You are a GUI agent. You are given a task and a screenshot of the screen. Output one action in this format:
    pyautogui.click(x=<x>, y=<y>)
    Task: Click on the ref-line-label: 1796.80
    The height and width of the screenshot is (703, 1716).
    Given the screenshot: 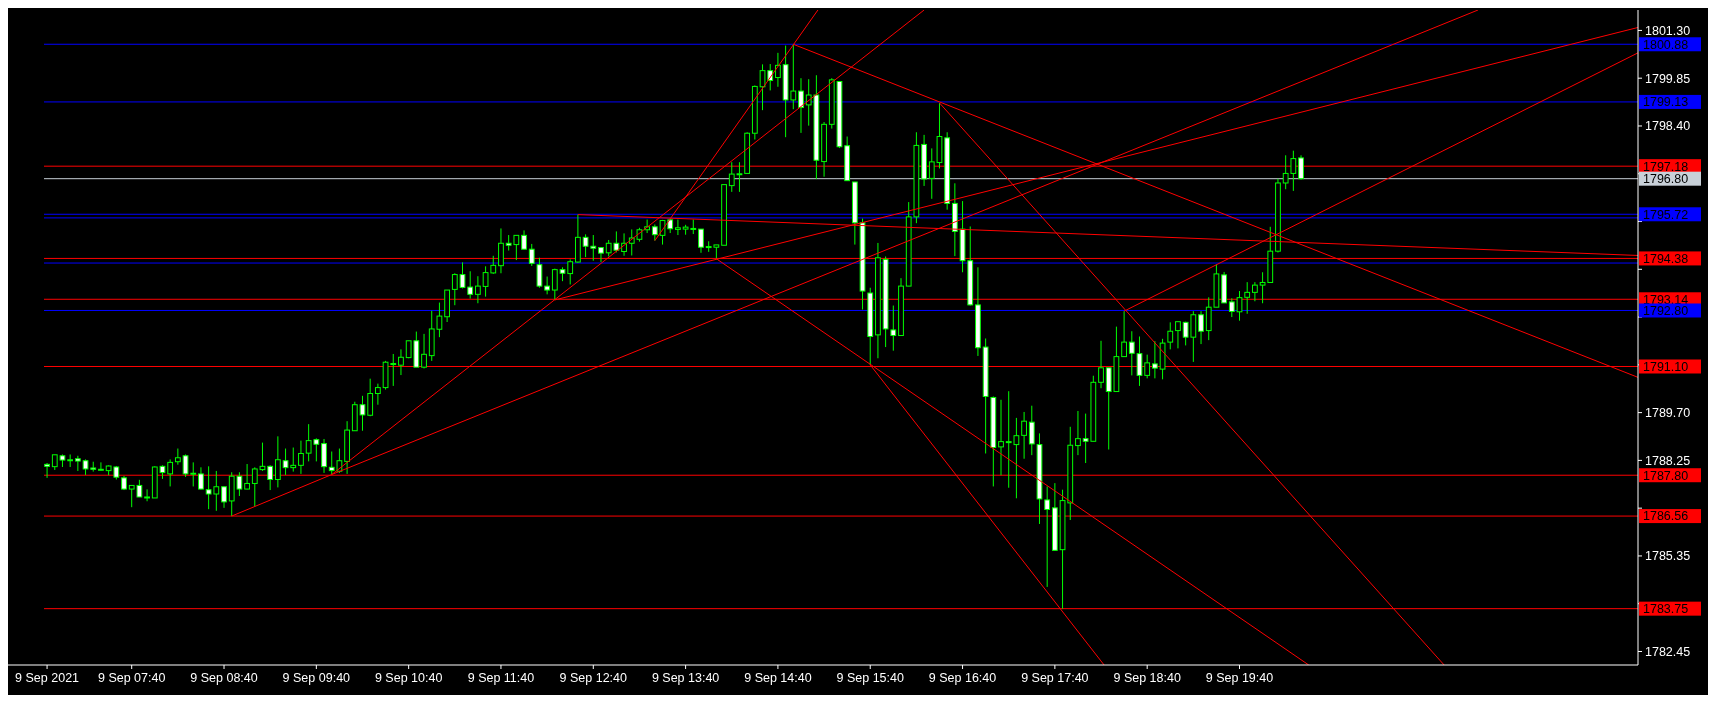 What is the action you would take?
    pyautogui.click(x=1666, y=179)
    